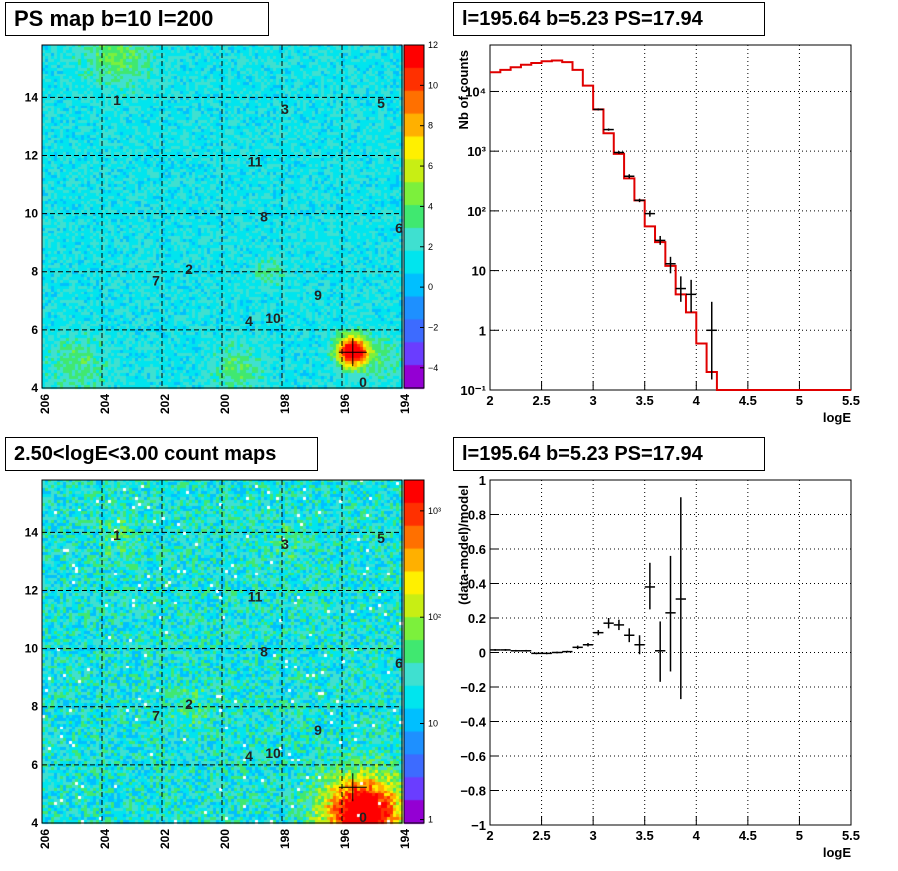  I want to click on colorbar-tick-label: 8, so click(430, 126).